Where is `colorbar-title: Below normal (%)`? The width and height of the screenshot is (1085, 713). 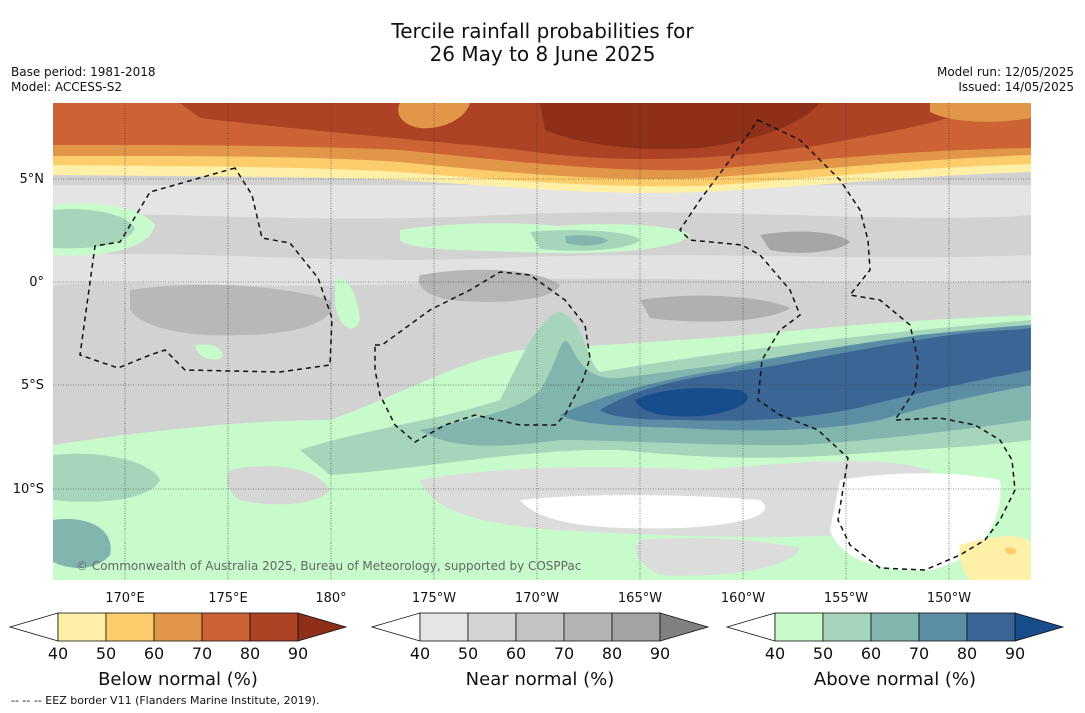 colorbar-title: Below normal (%) is located at coordinates (178, 679).